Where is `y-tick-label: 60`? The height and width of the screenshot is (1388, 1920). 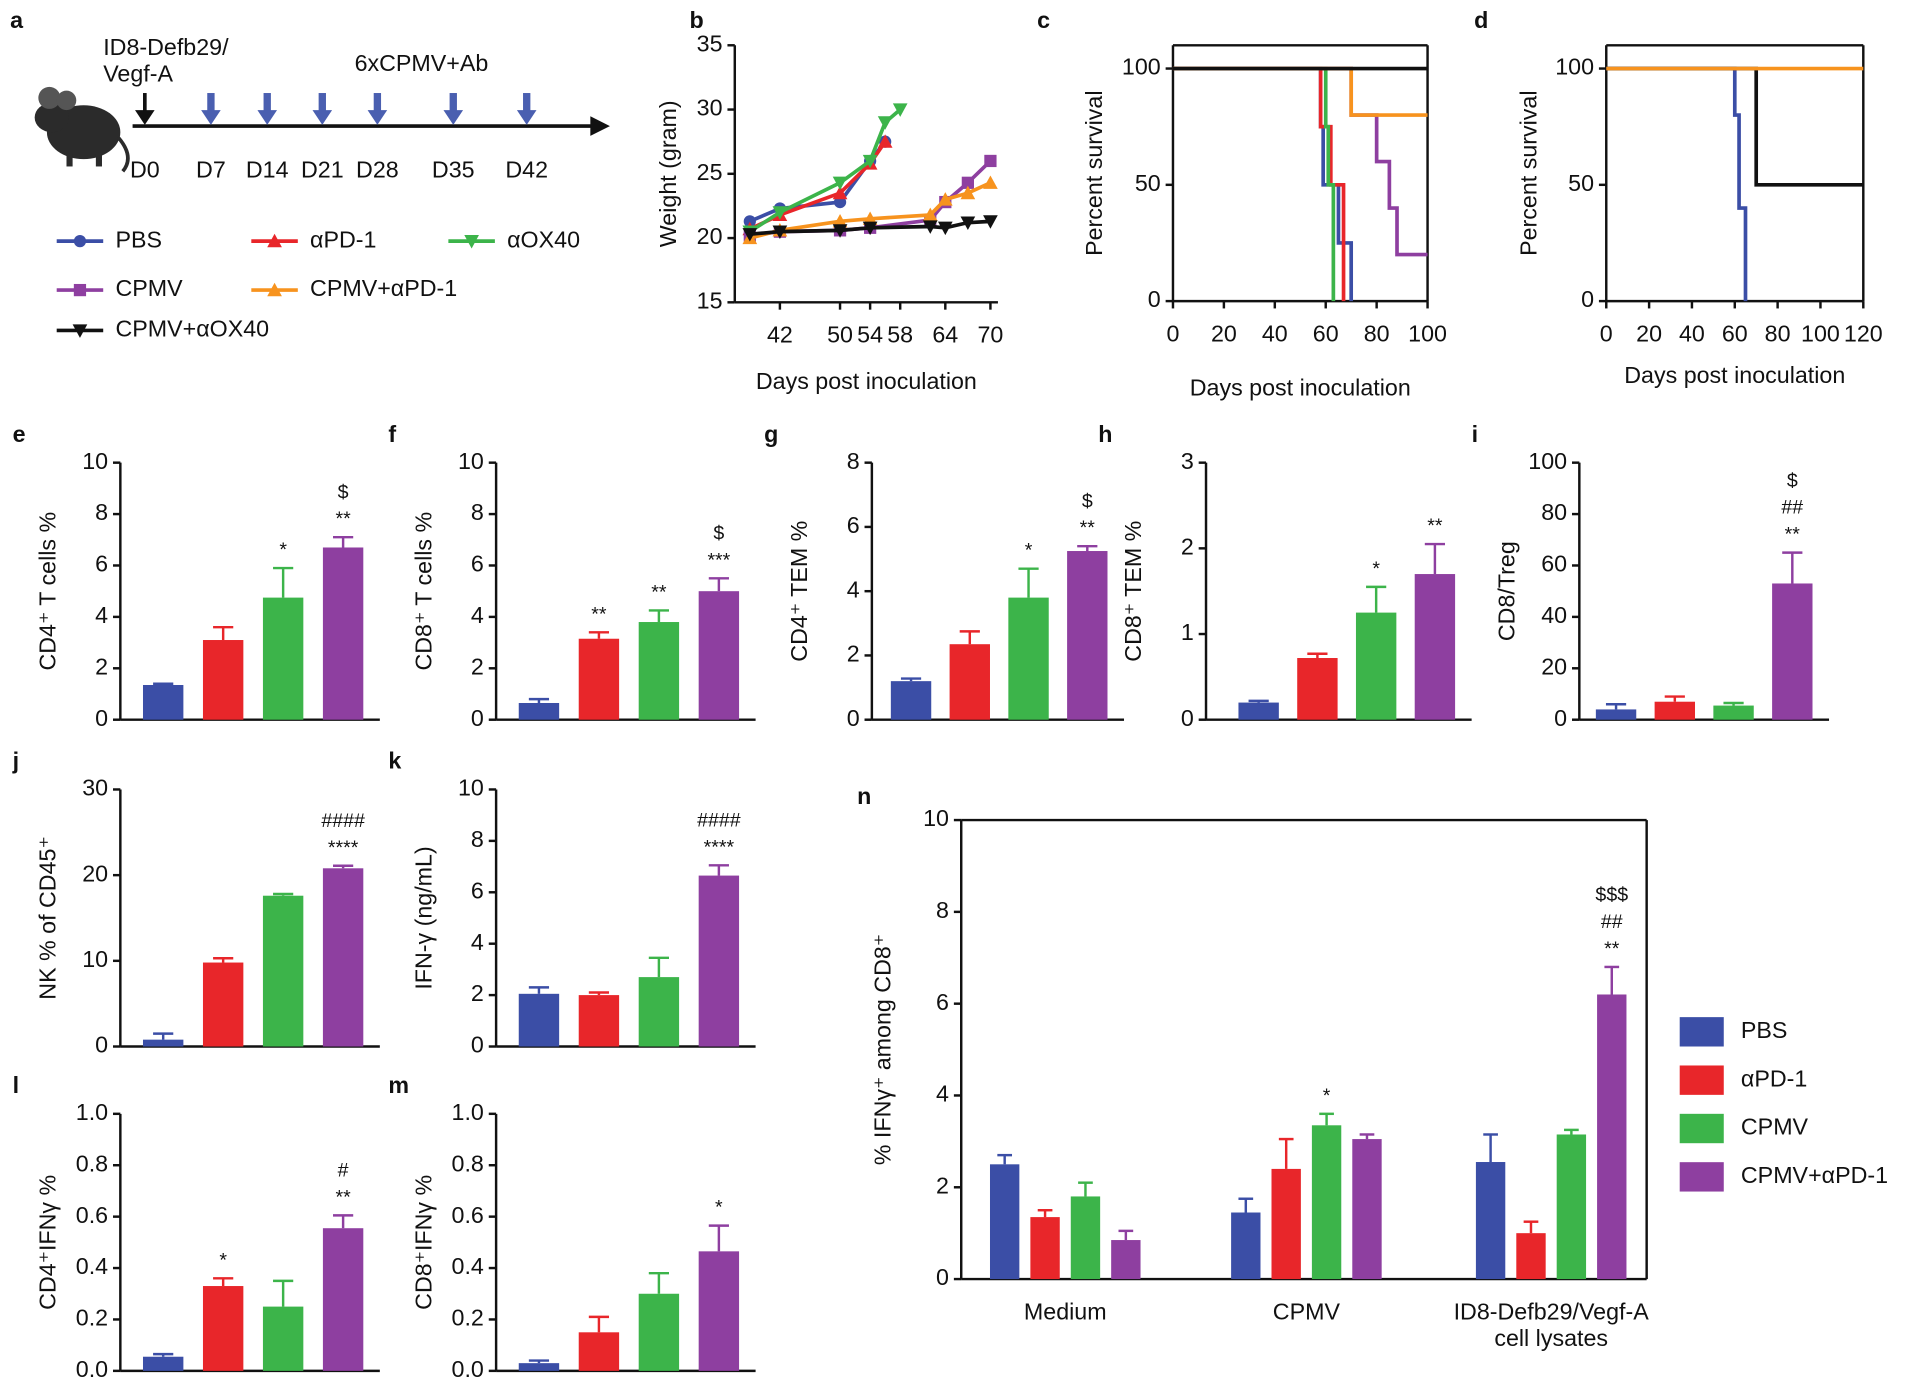
y-tick-label: 60 is located at coordinates (1554, 564).